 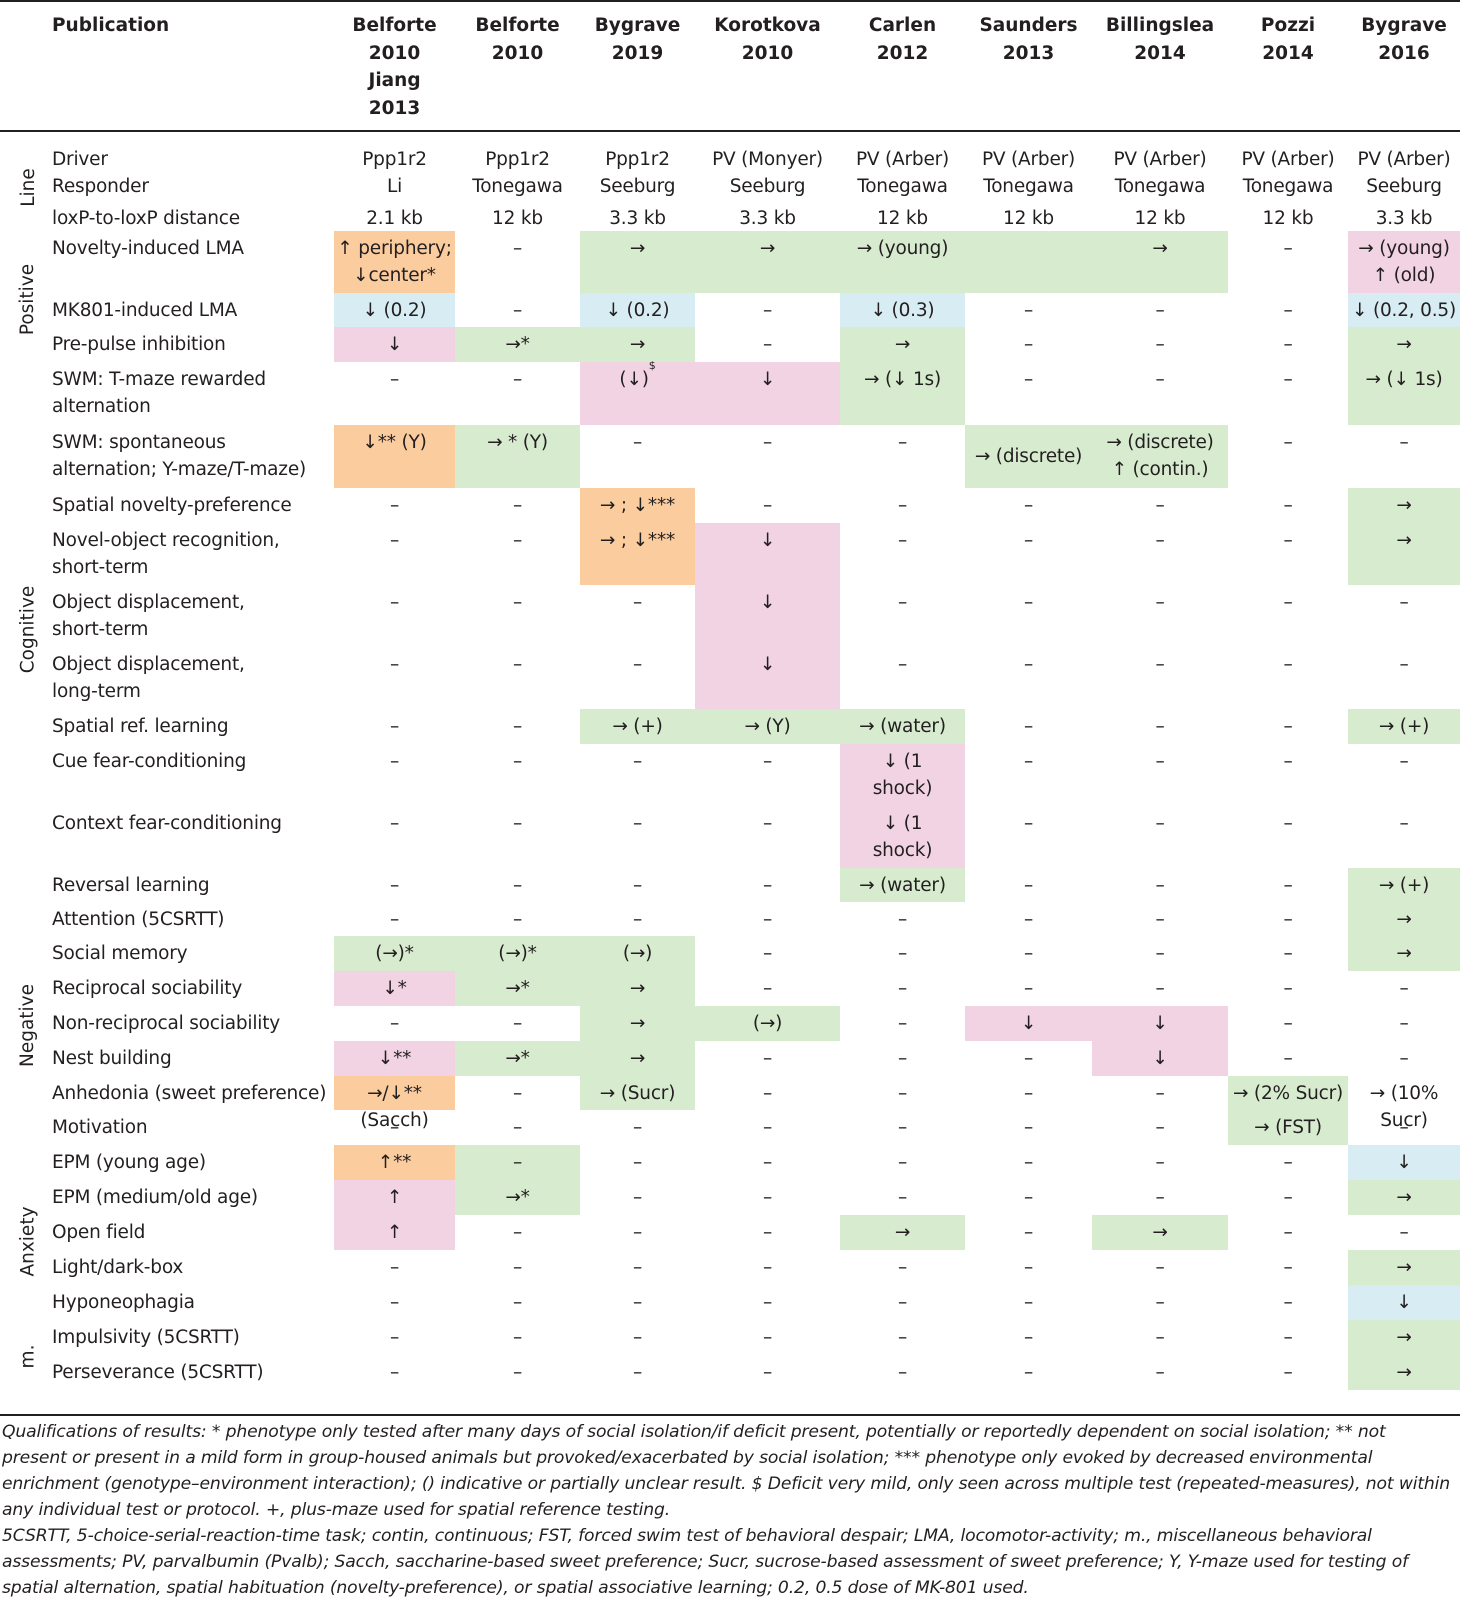 I want to click on row-label: Social memory, so click(x=120, y=953).